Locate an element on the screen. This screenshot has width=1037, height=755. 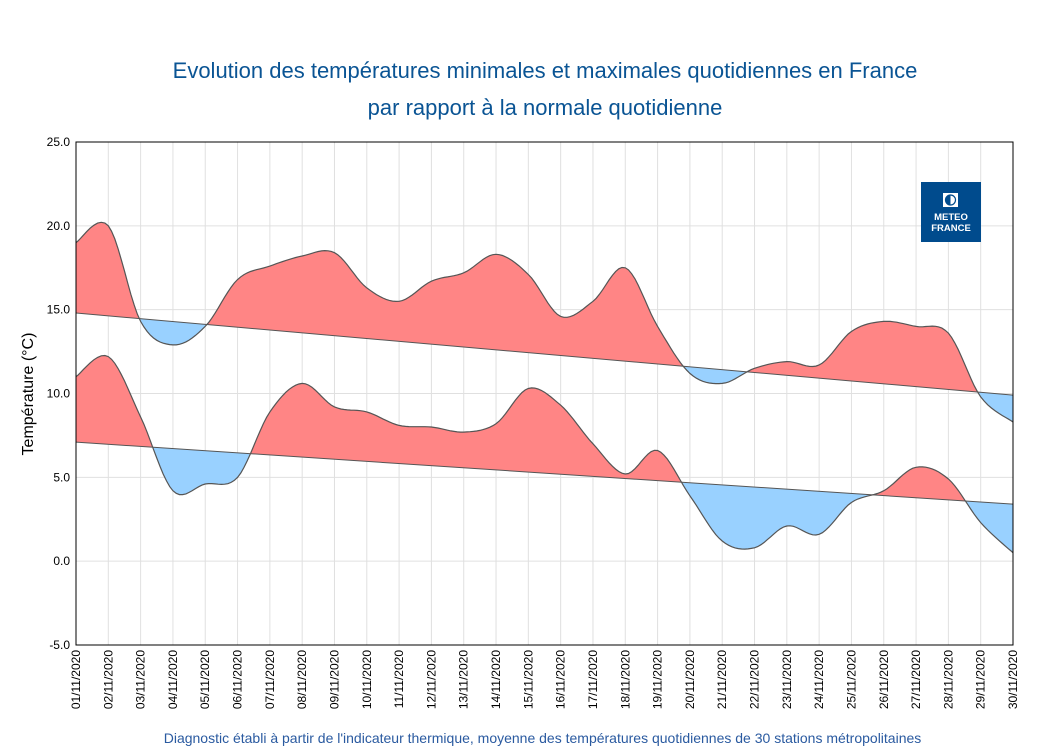
y-tick-label: 15.0 is located at coordinates (59, 310).